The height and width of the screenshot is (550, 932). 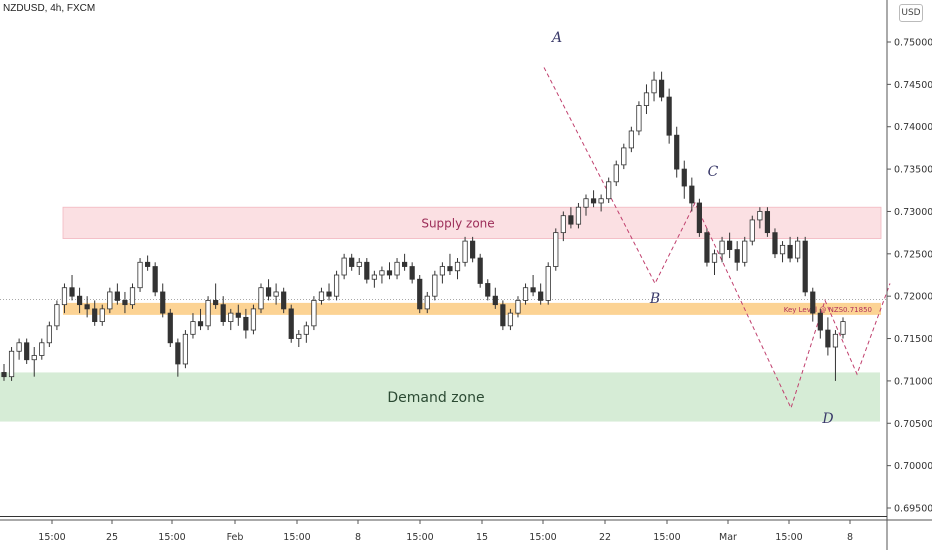 I want to click on pattern-point-d: D, so click(x=827, y=419).